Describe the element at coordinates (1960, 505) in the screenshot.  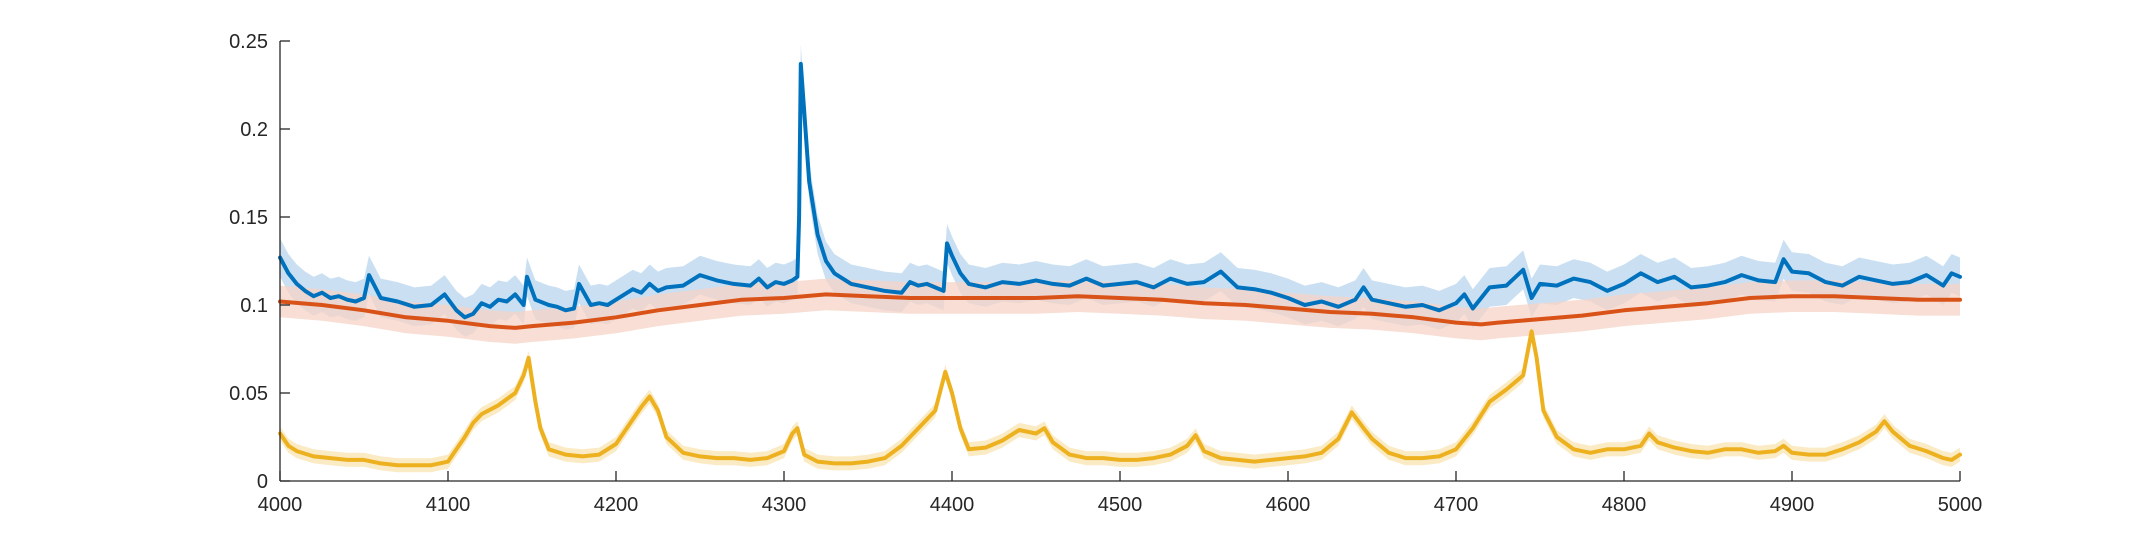
I see `x-tick-label: 5000` at that location.